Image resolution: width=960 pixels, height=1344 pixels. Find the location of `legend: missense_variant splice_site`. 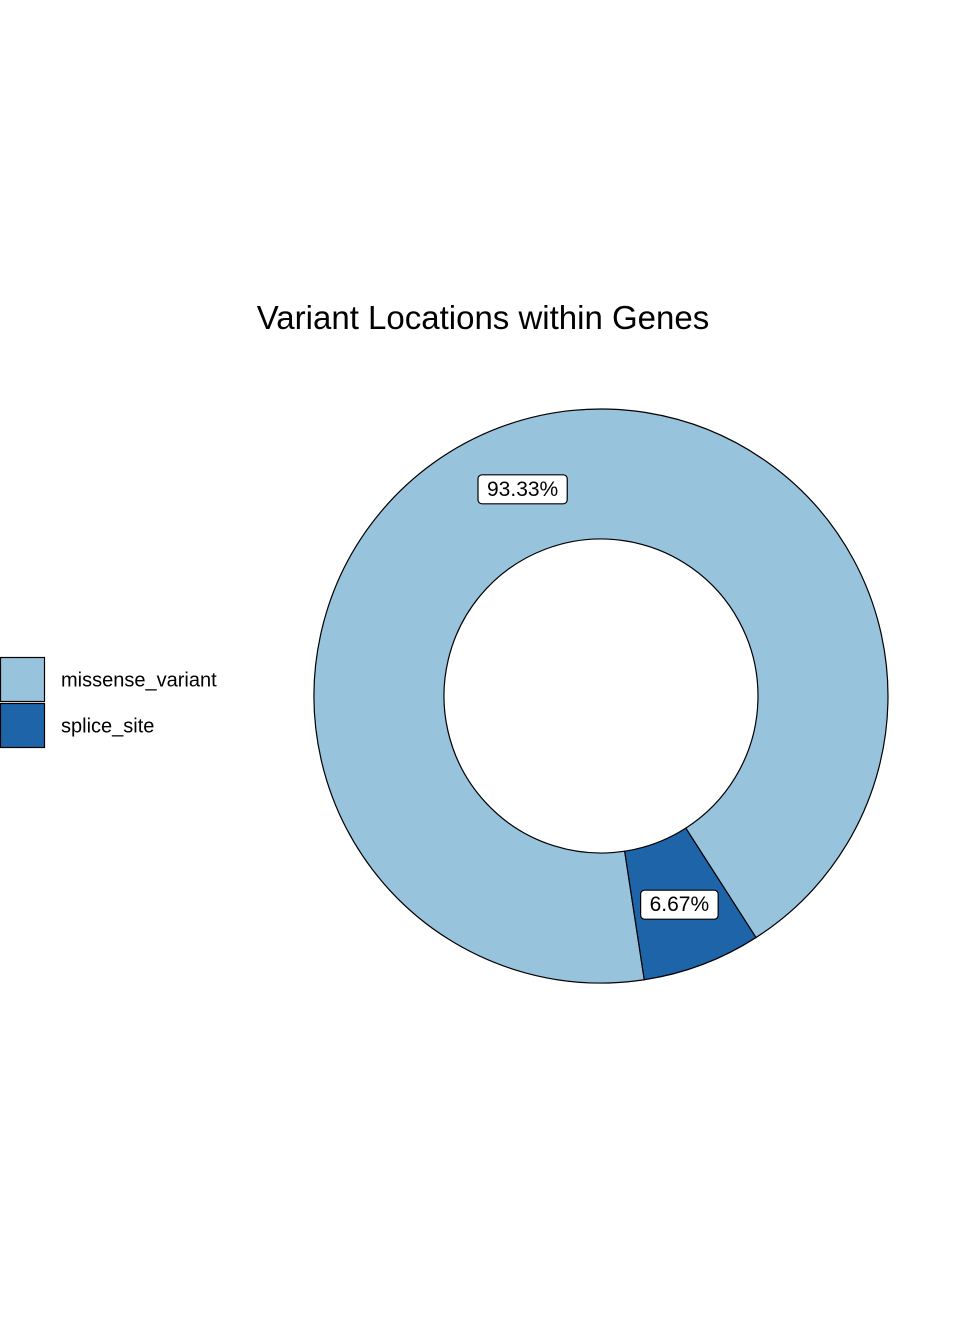

legend: missense_variant splice_site is located at coordinates (108, 702).